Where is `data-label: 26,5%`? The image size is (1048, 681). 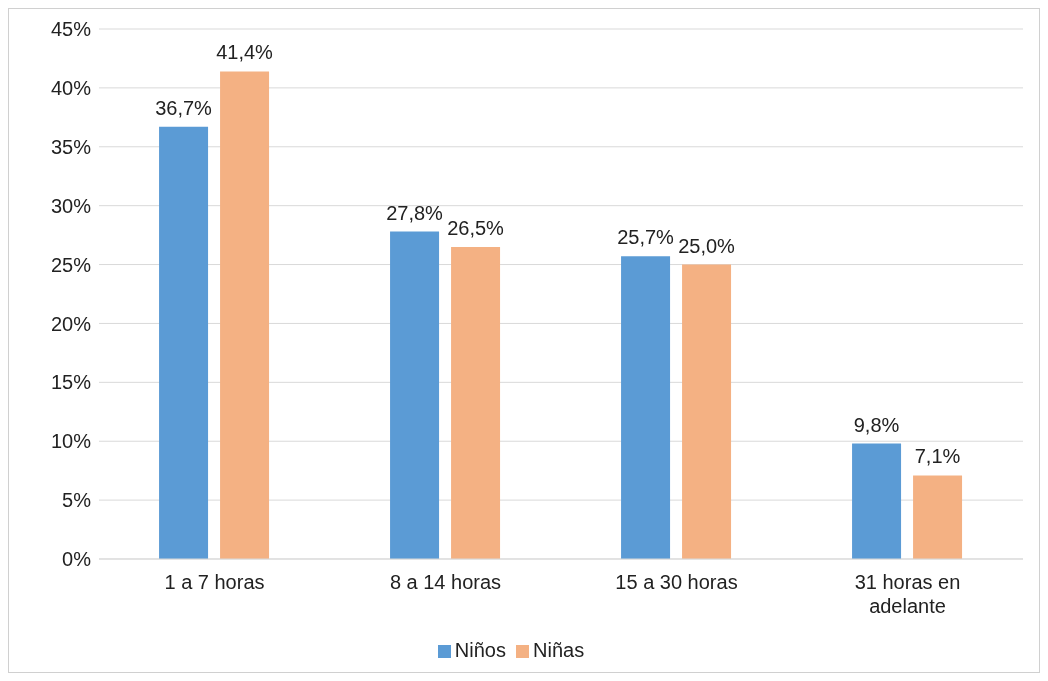
data-label: 26,5% is located at coordinates (476, 227).